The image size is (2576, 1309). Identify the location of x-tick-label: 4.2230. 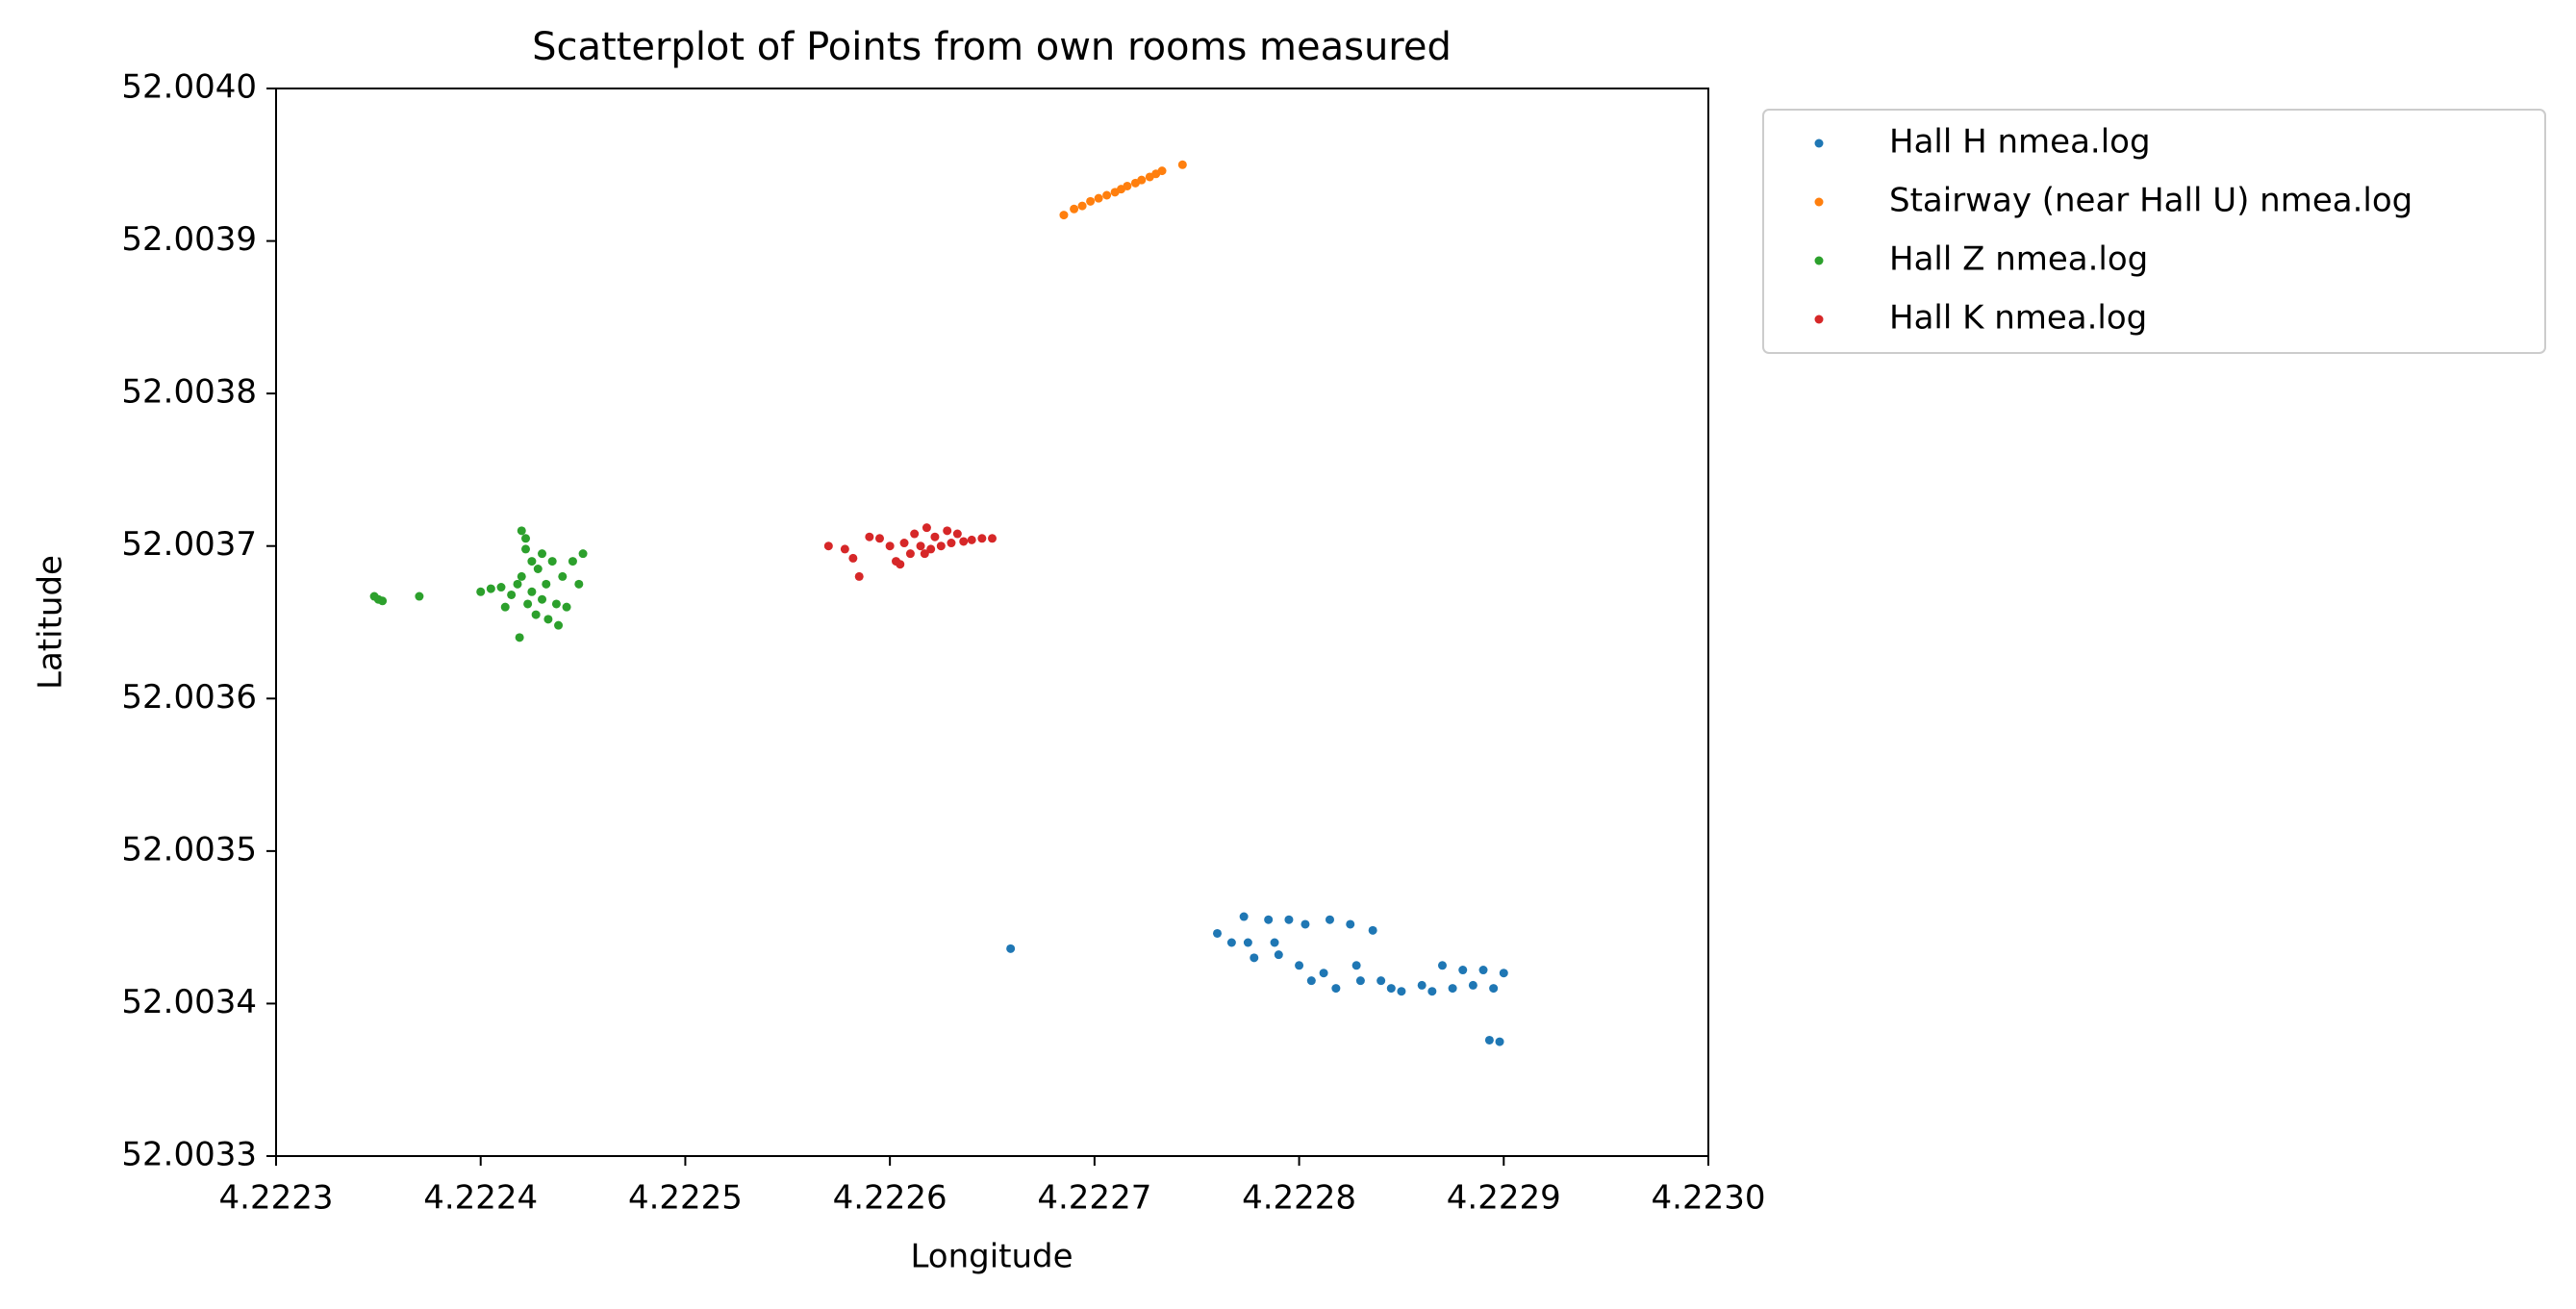
(1709, 1198).